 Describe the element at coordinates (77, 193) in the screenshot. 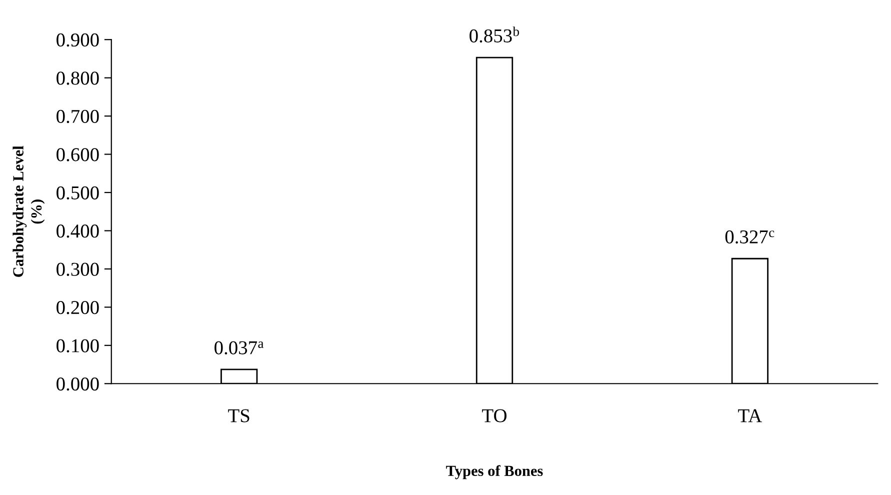

I see `y-tick-label: 0.500` at that location.